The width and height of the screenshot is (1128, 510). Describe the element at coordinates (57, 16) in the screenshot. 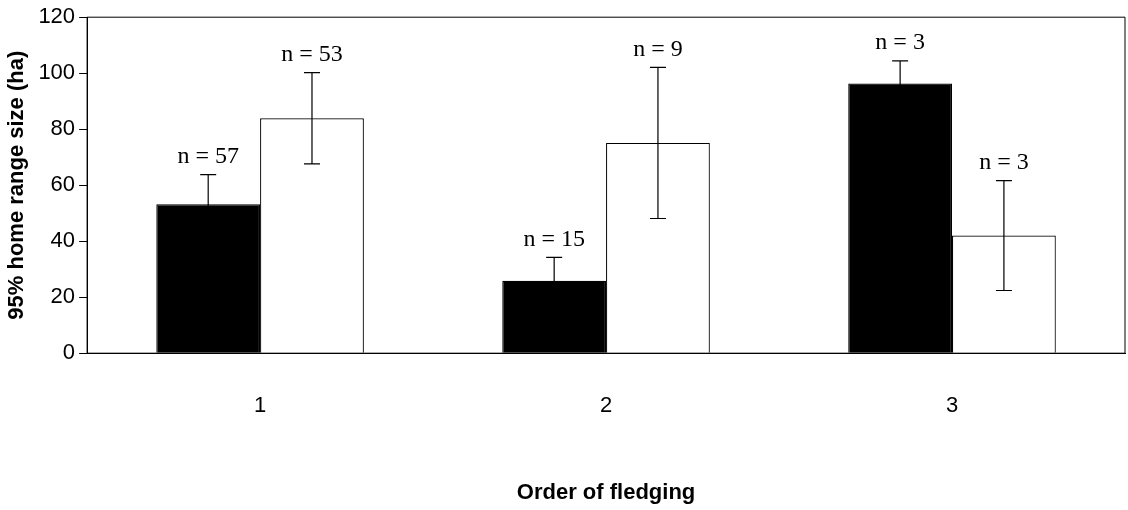

I see `y-tick-label: 120` at that location.